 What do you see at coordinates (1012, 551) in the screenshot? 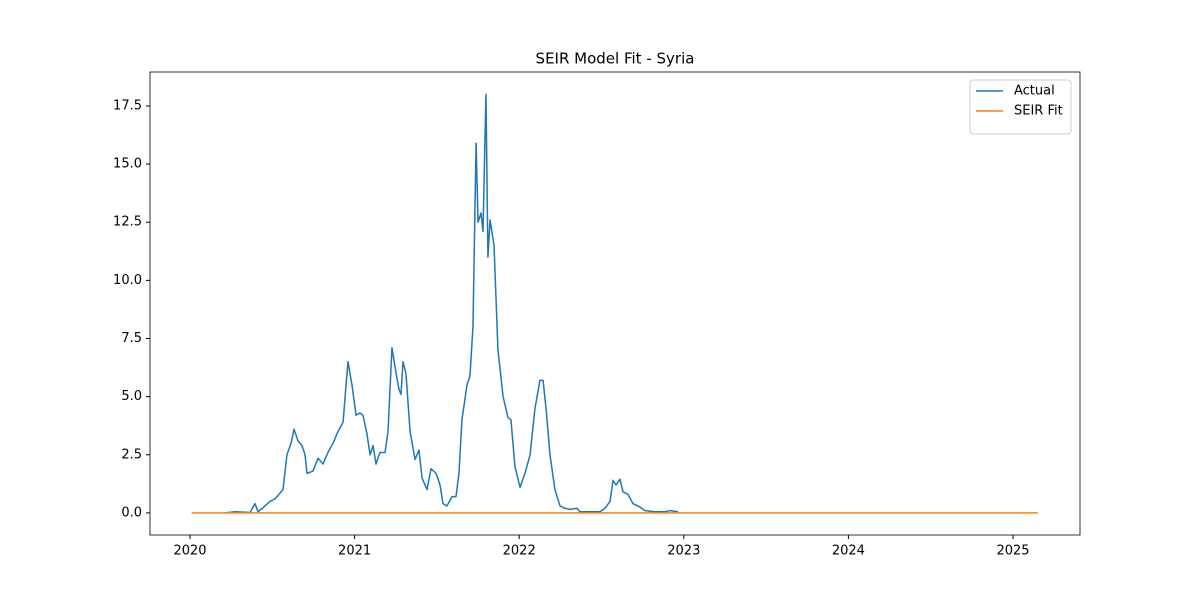
I see `x-tick-label: 2025` at bounding box center [1012, 551].